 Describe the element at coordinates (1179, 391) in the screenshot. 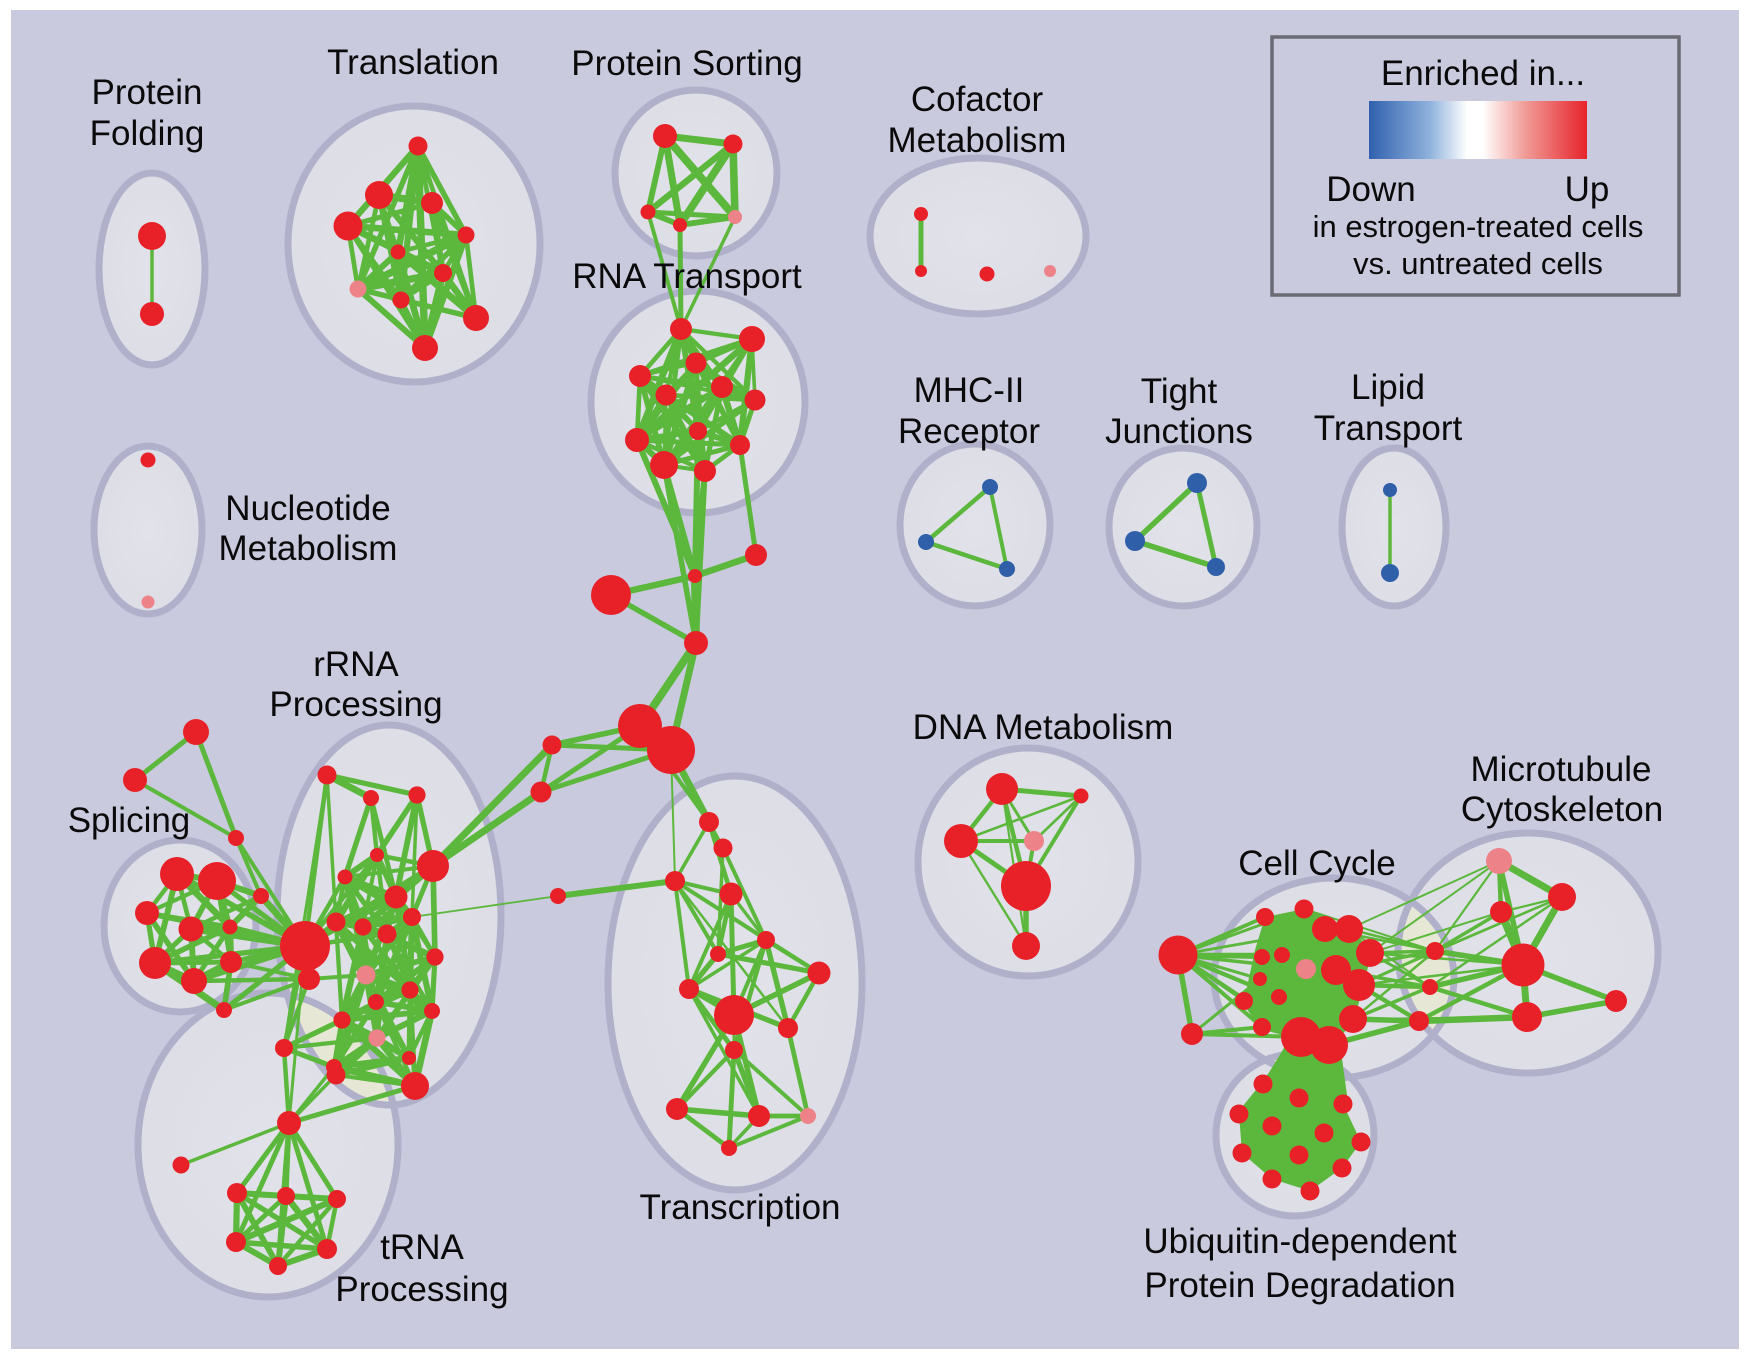

I see `svg-text: Tight` at that location.